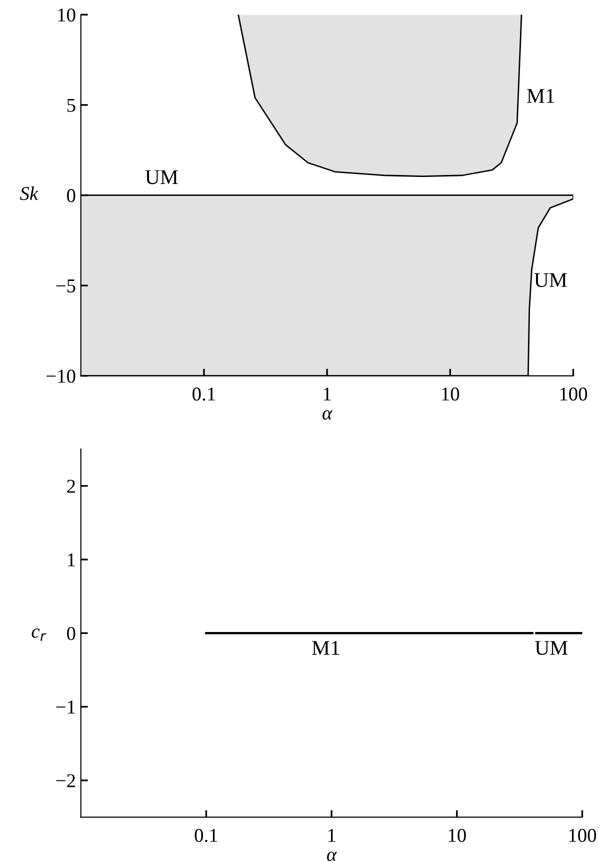  I want to click on y-tick-label: 5, so click(71, 105).